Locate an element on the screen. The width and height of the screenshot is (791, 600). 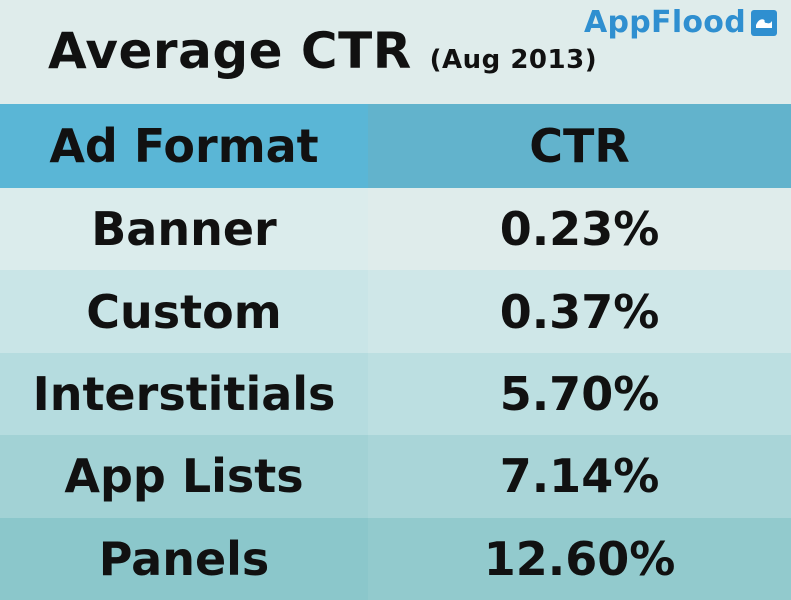
table-row: Interstitials 5.70% is located at coordinates (395, 394).